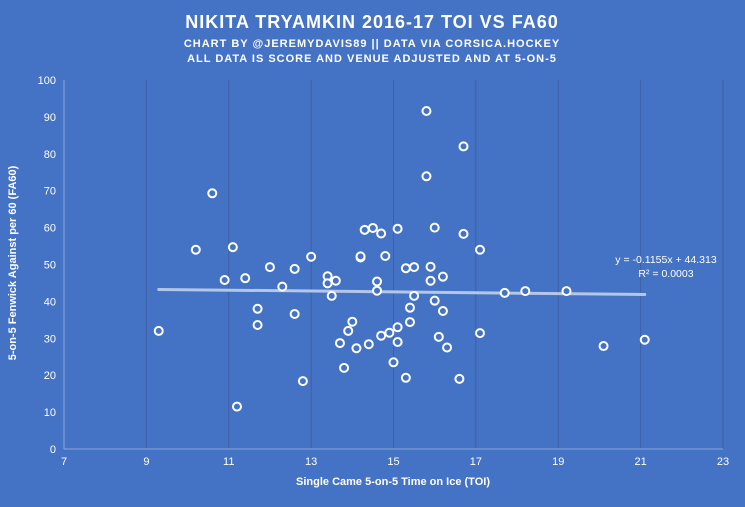 The width and height of the screenshot is (745, 507). Describe the element at coordinates (47, 81) in the screenshot. I see `y-tick-label-100: 100` at that location.